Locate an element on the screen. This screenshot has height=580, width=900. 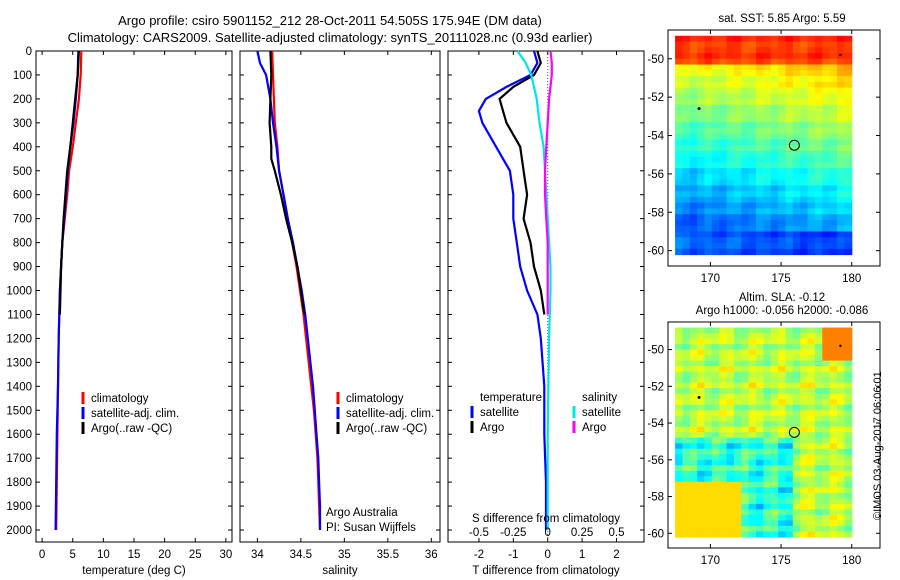
x2-tick-label: -0.5 is located at coordinates (479, 533).